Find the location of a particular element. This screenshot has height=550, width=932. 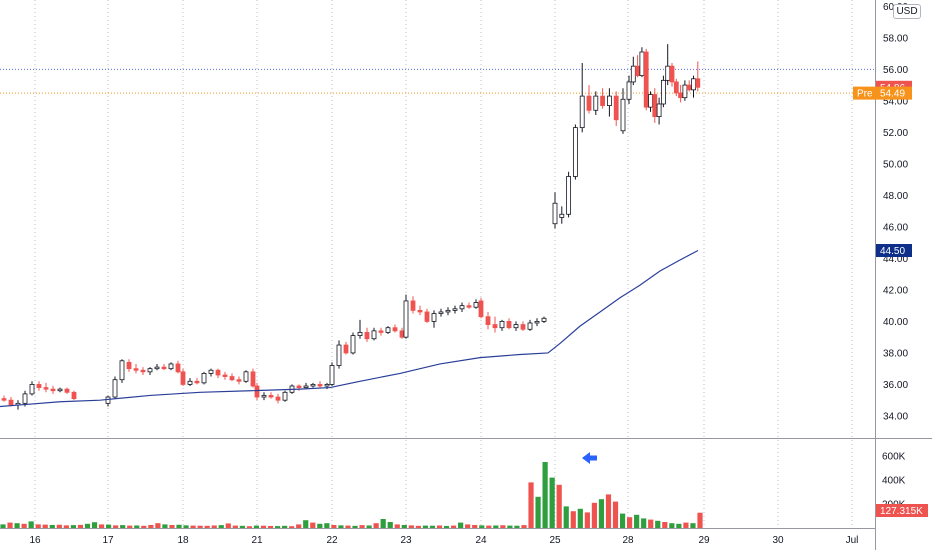

price-tick-label: 44.00 is located at coordinates (895, 259).